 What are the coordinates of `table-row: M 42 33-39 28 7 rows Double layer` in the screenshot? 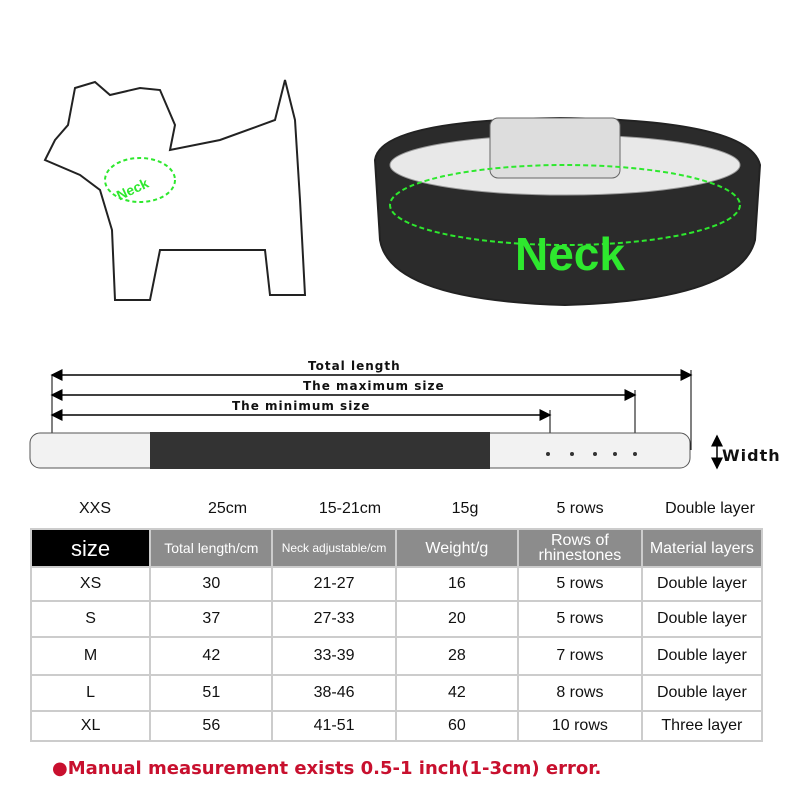 It's located at (396, 656).